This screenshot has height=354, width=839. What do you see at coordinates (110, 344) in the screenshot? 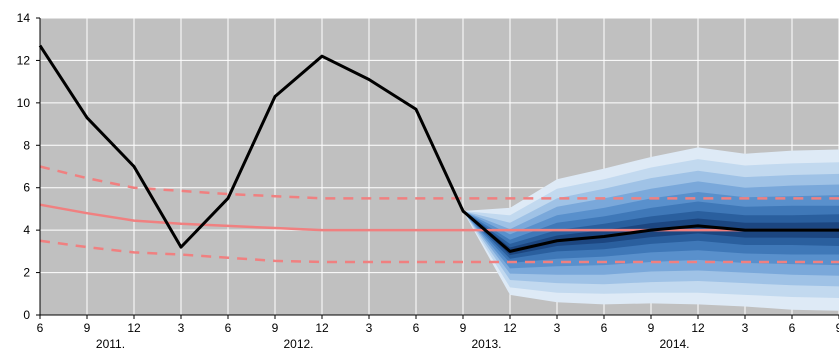
I see `x-year-label: 2011.` at bounding box center [110, 344].